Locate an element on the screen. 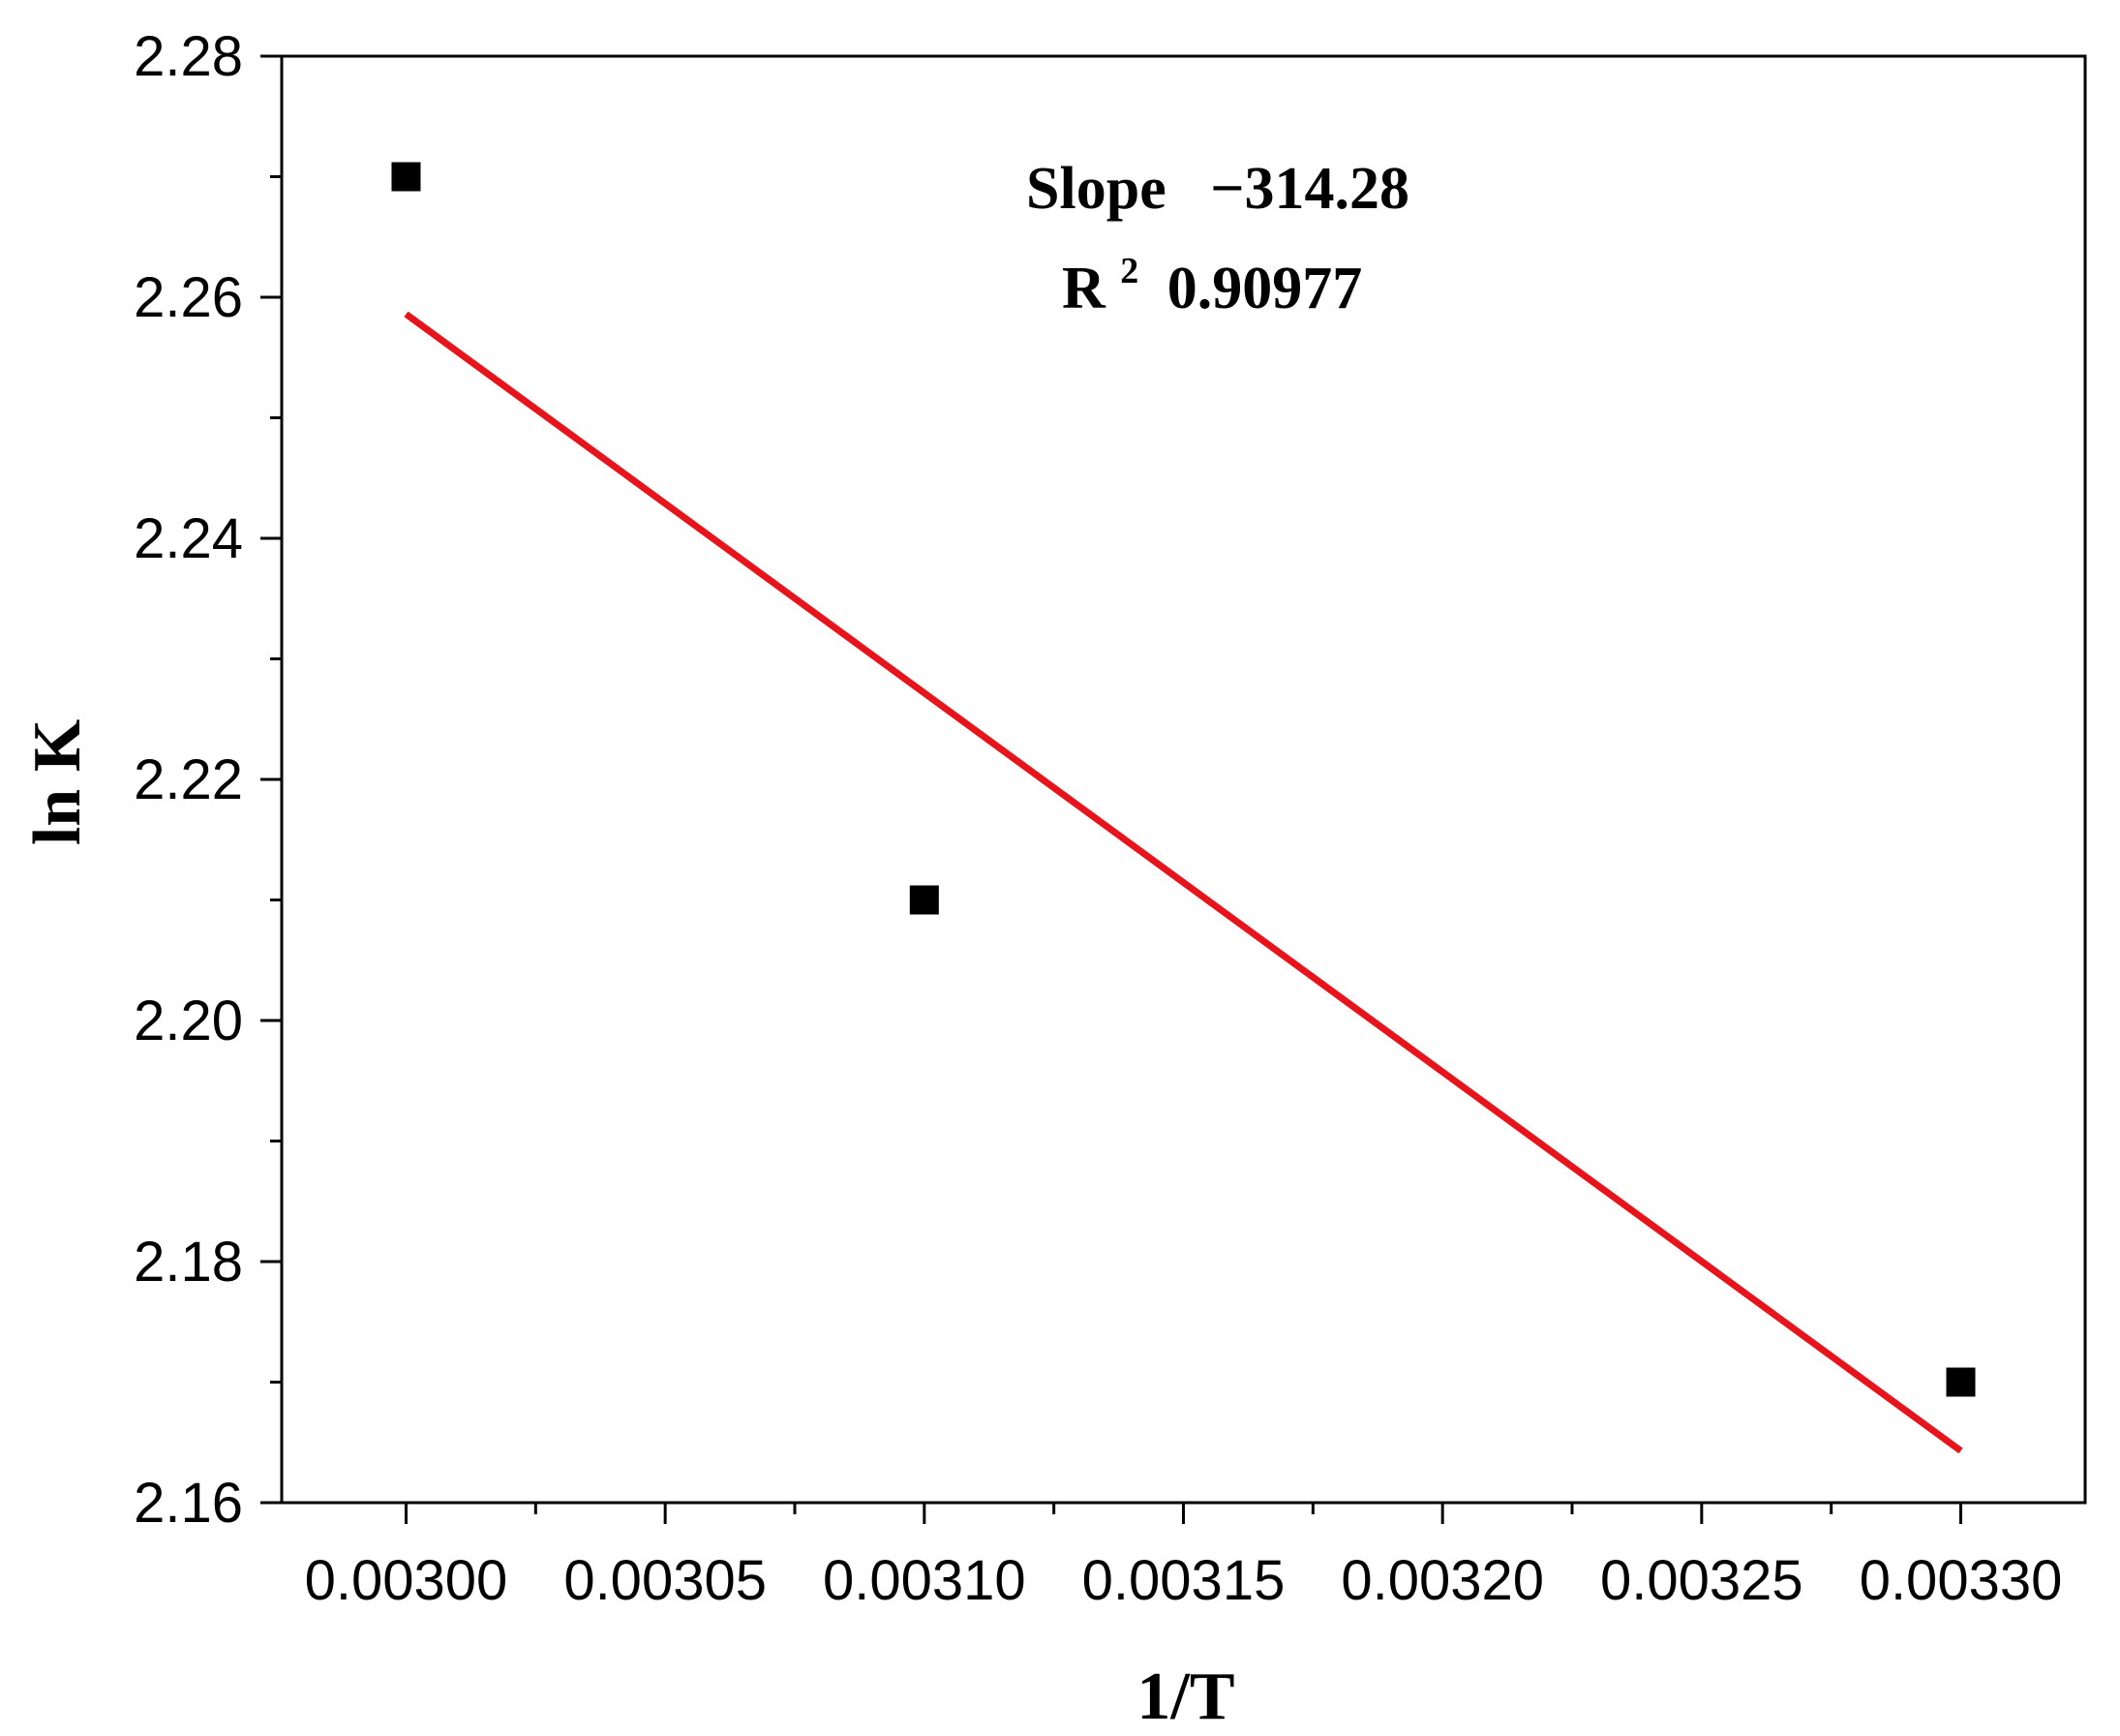 This screenshot has height=1736, width=2120. slope-annotation: Slope −314.28 is located at coordinates (1217, 189).